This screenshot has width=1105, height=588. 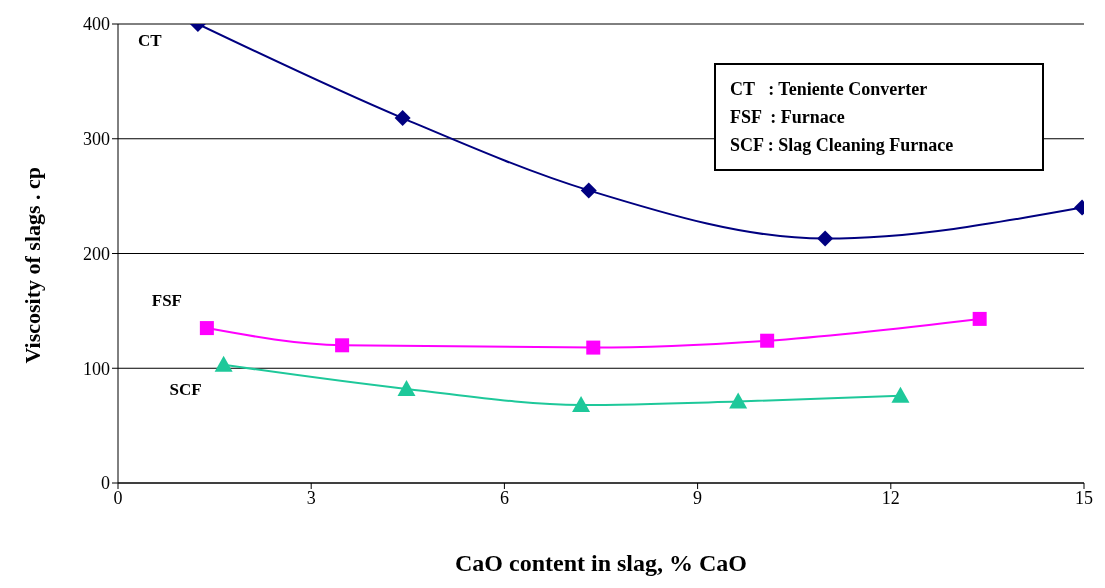 I want to click on x-tick-label: 9, so click(x=698, y=497).